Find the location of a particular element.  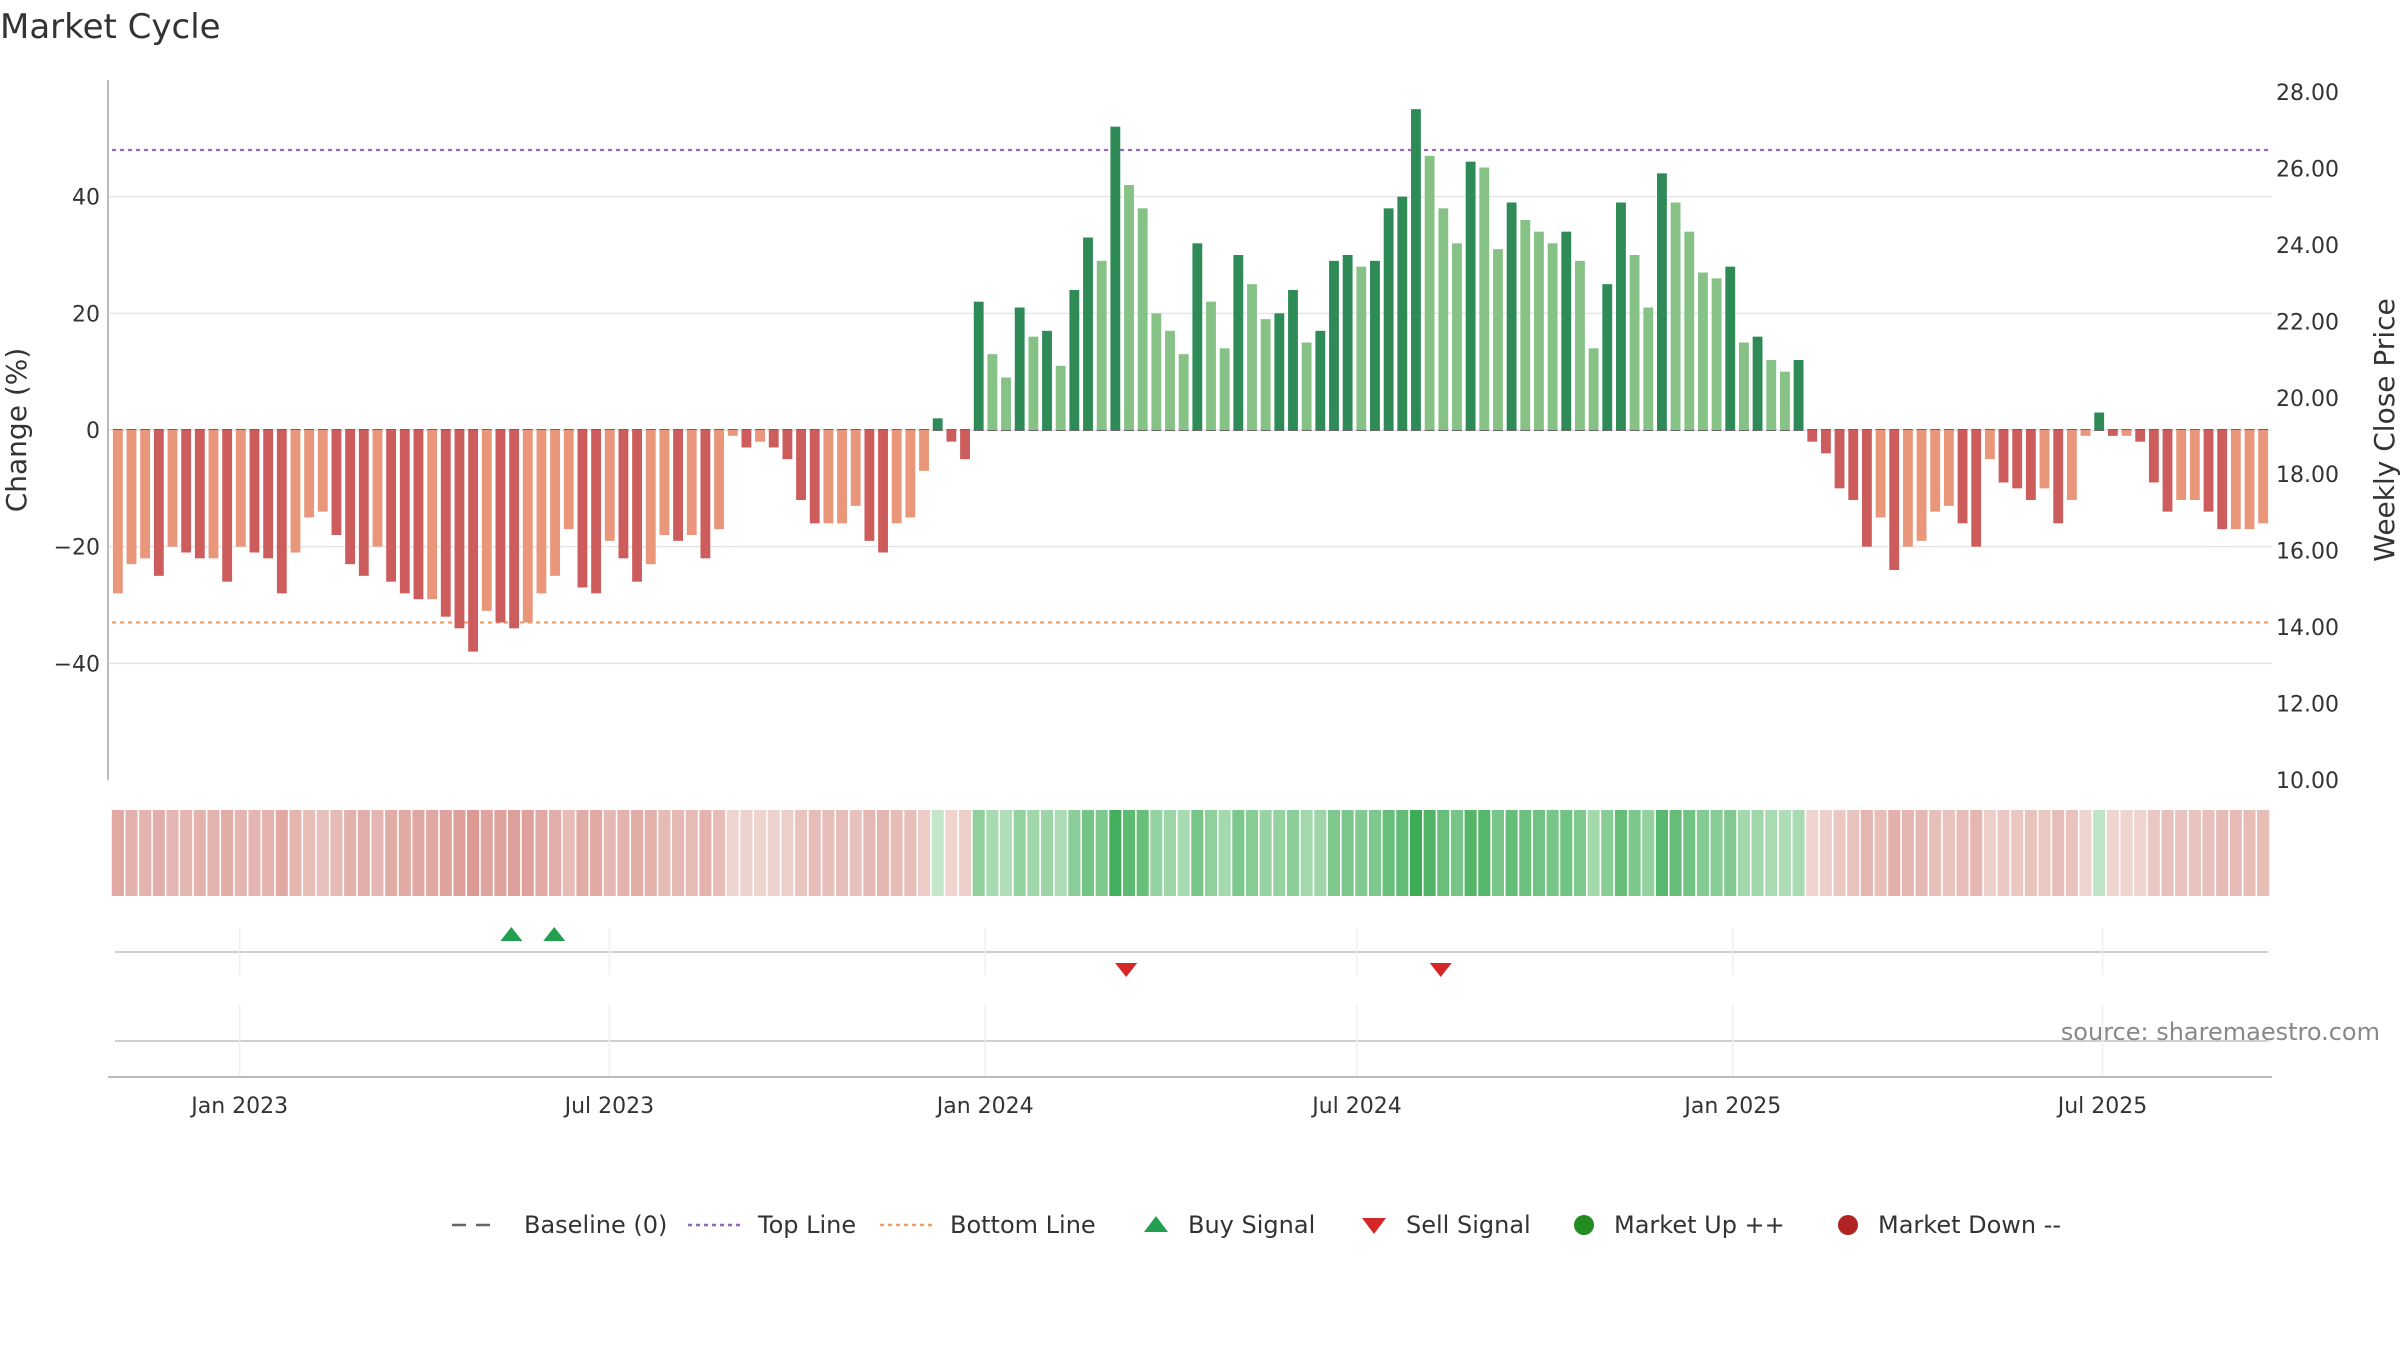

x-tick-label: Jan 2024 is located at coordinates (984, 1106).